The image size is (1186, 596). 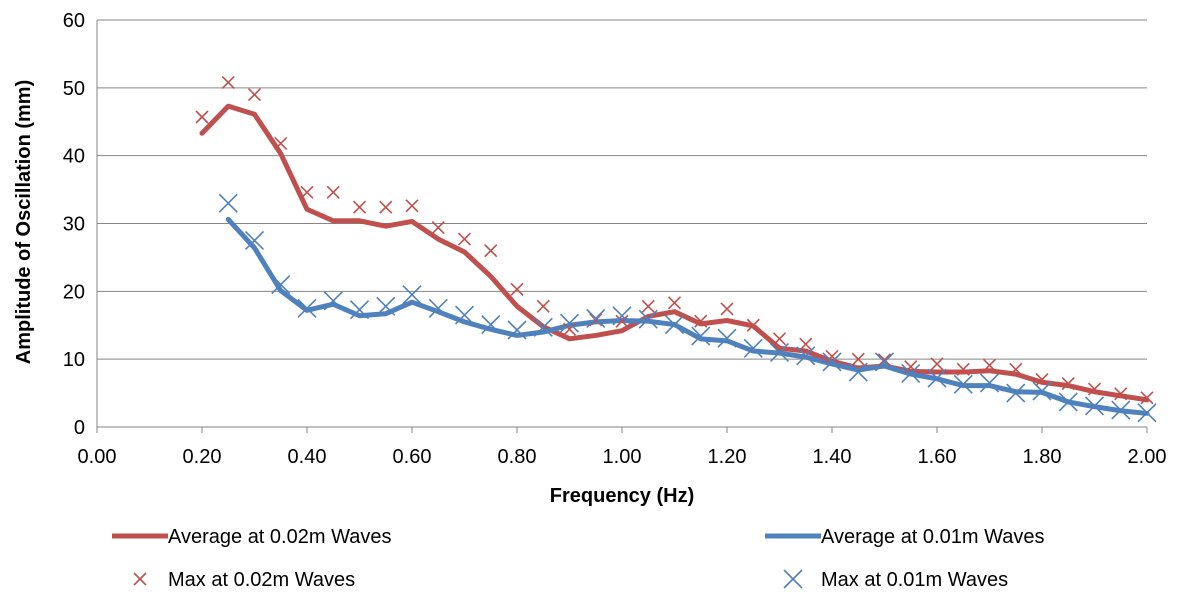 I want to click on legend-label: Average at 0.01m Waves, so click(x=932, y=537).